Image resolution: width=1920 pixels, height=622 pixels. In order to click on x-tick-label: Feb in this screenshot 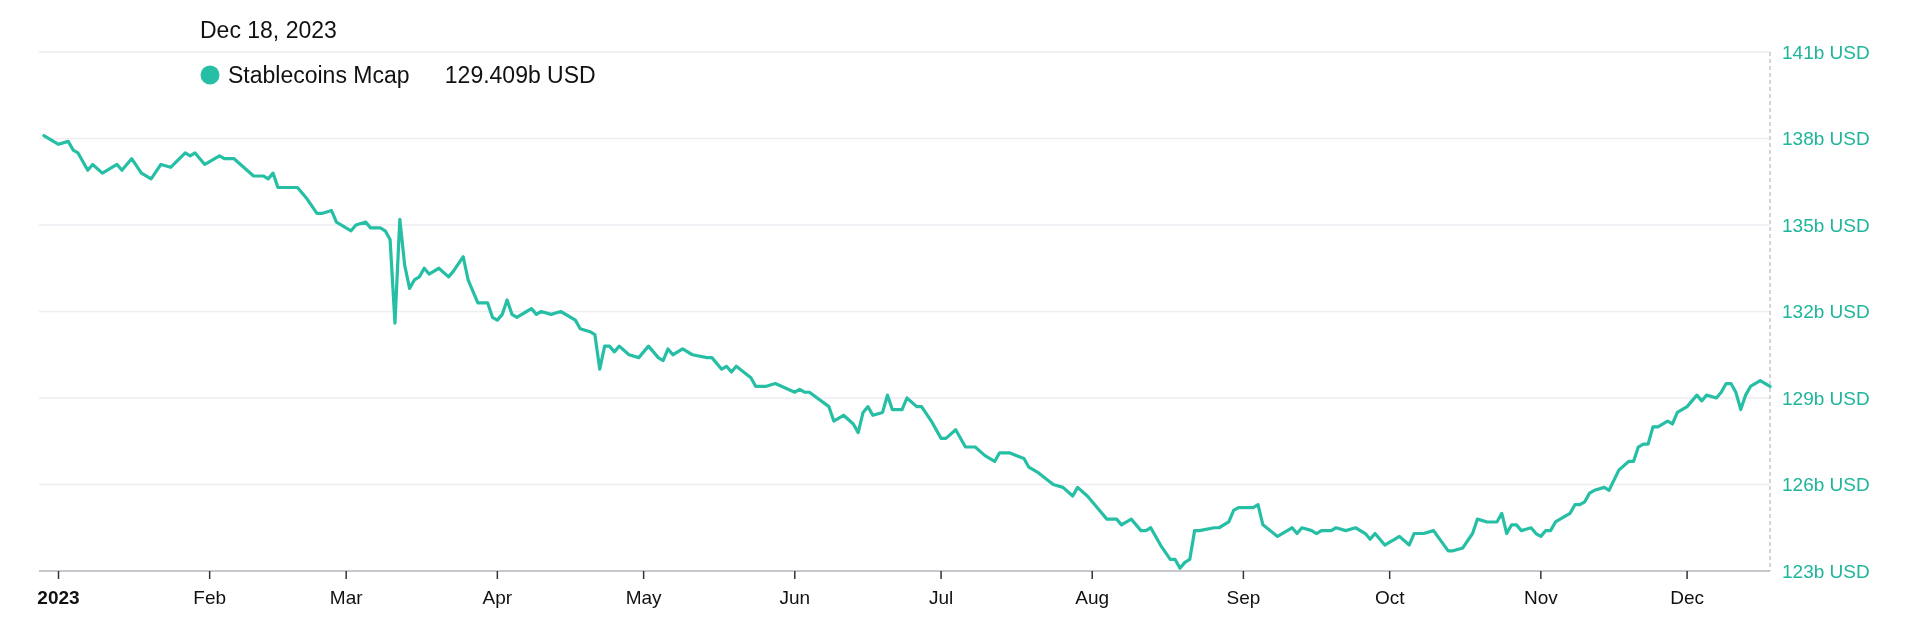, I will do `click(210, 597)`.